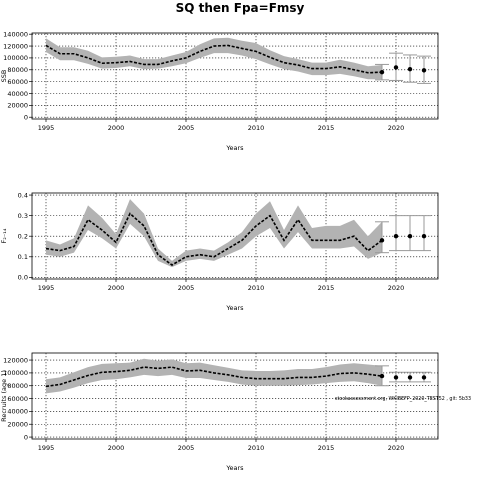 This screenshot has height=480, width=480. Describe the element at coordinates (15, 34) in the screenshot. I see `y-tick-label: 140000` at that location.